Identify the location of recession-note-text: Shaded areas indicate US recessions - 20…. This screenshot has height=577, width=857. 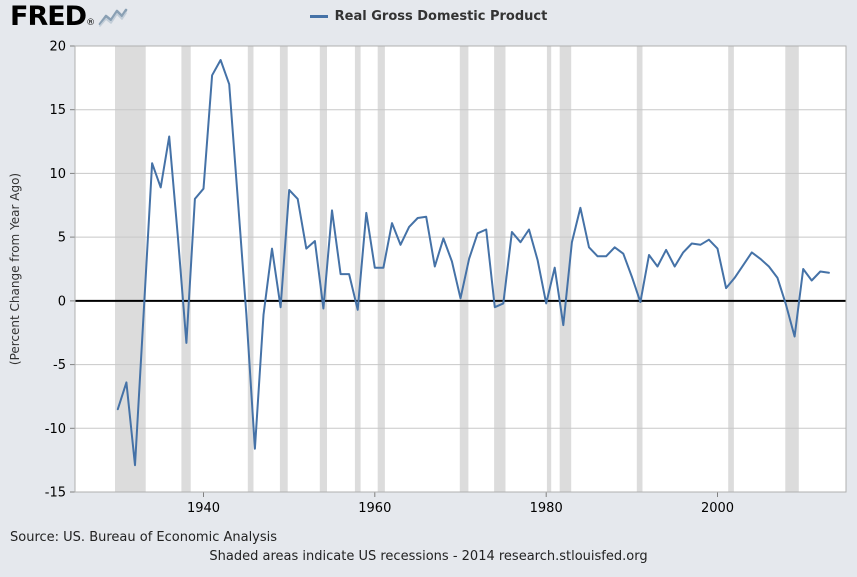
(428, 556).